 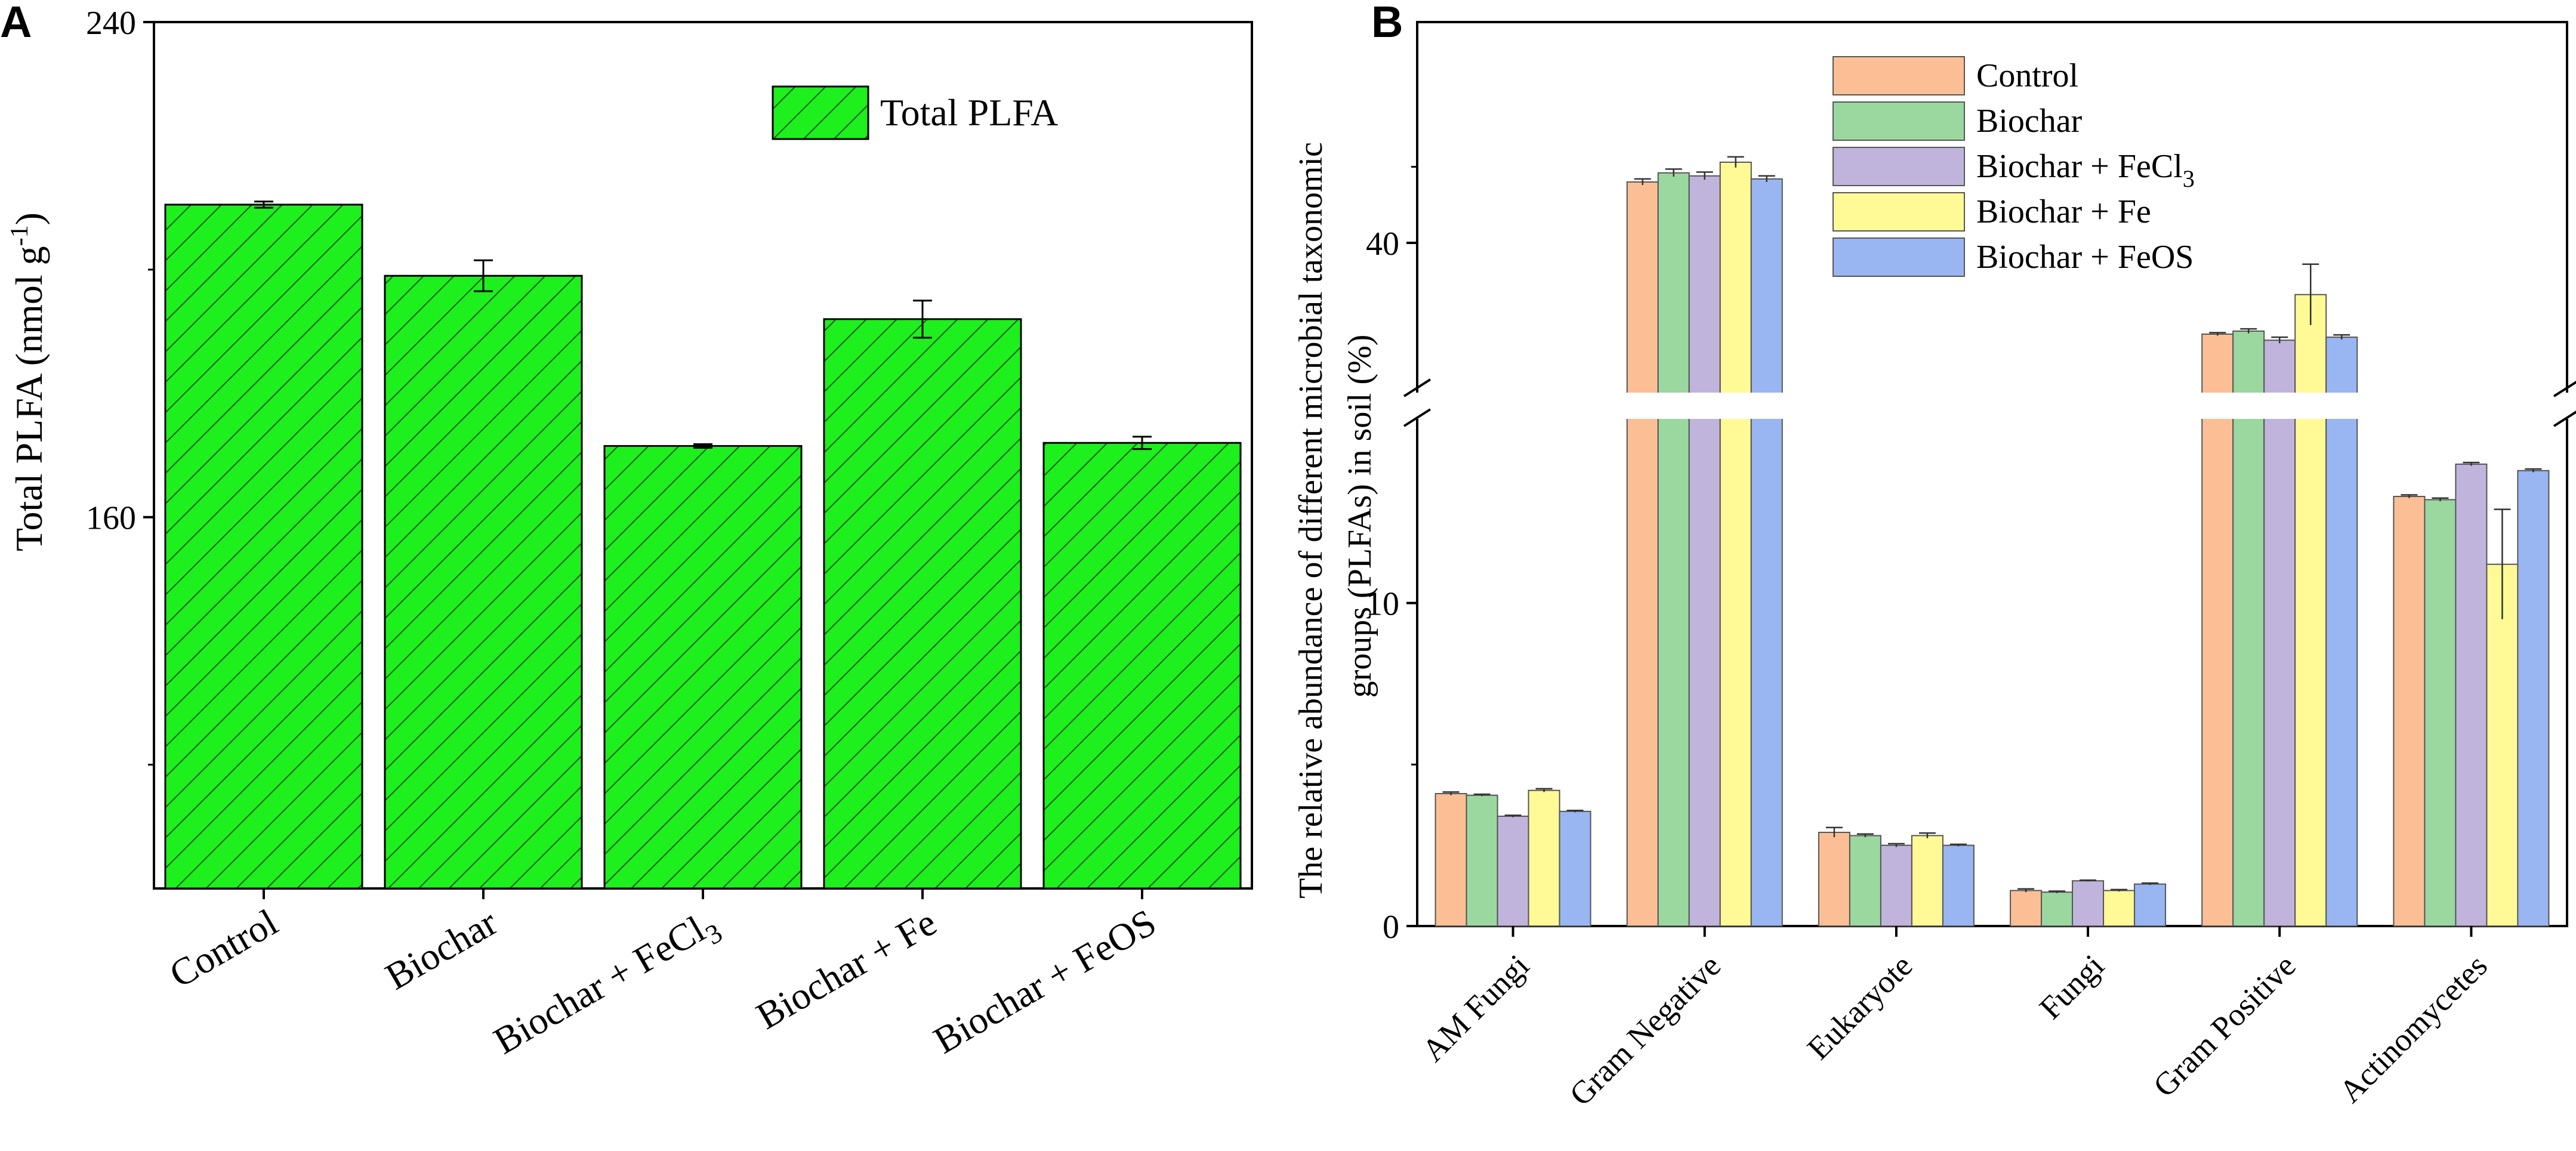 What do you see at coordinates (2413, 1028) in the screenshot?
I see `panel-b-x-tick-label: Actinomycetes` at bounding box center [2413, 1028].